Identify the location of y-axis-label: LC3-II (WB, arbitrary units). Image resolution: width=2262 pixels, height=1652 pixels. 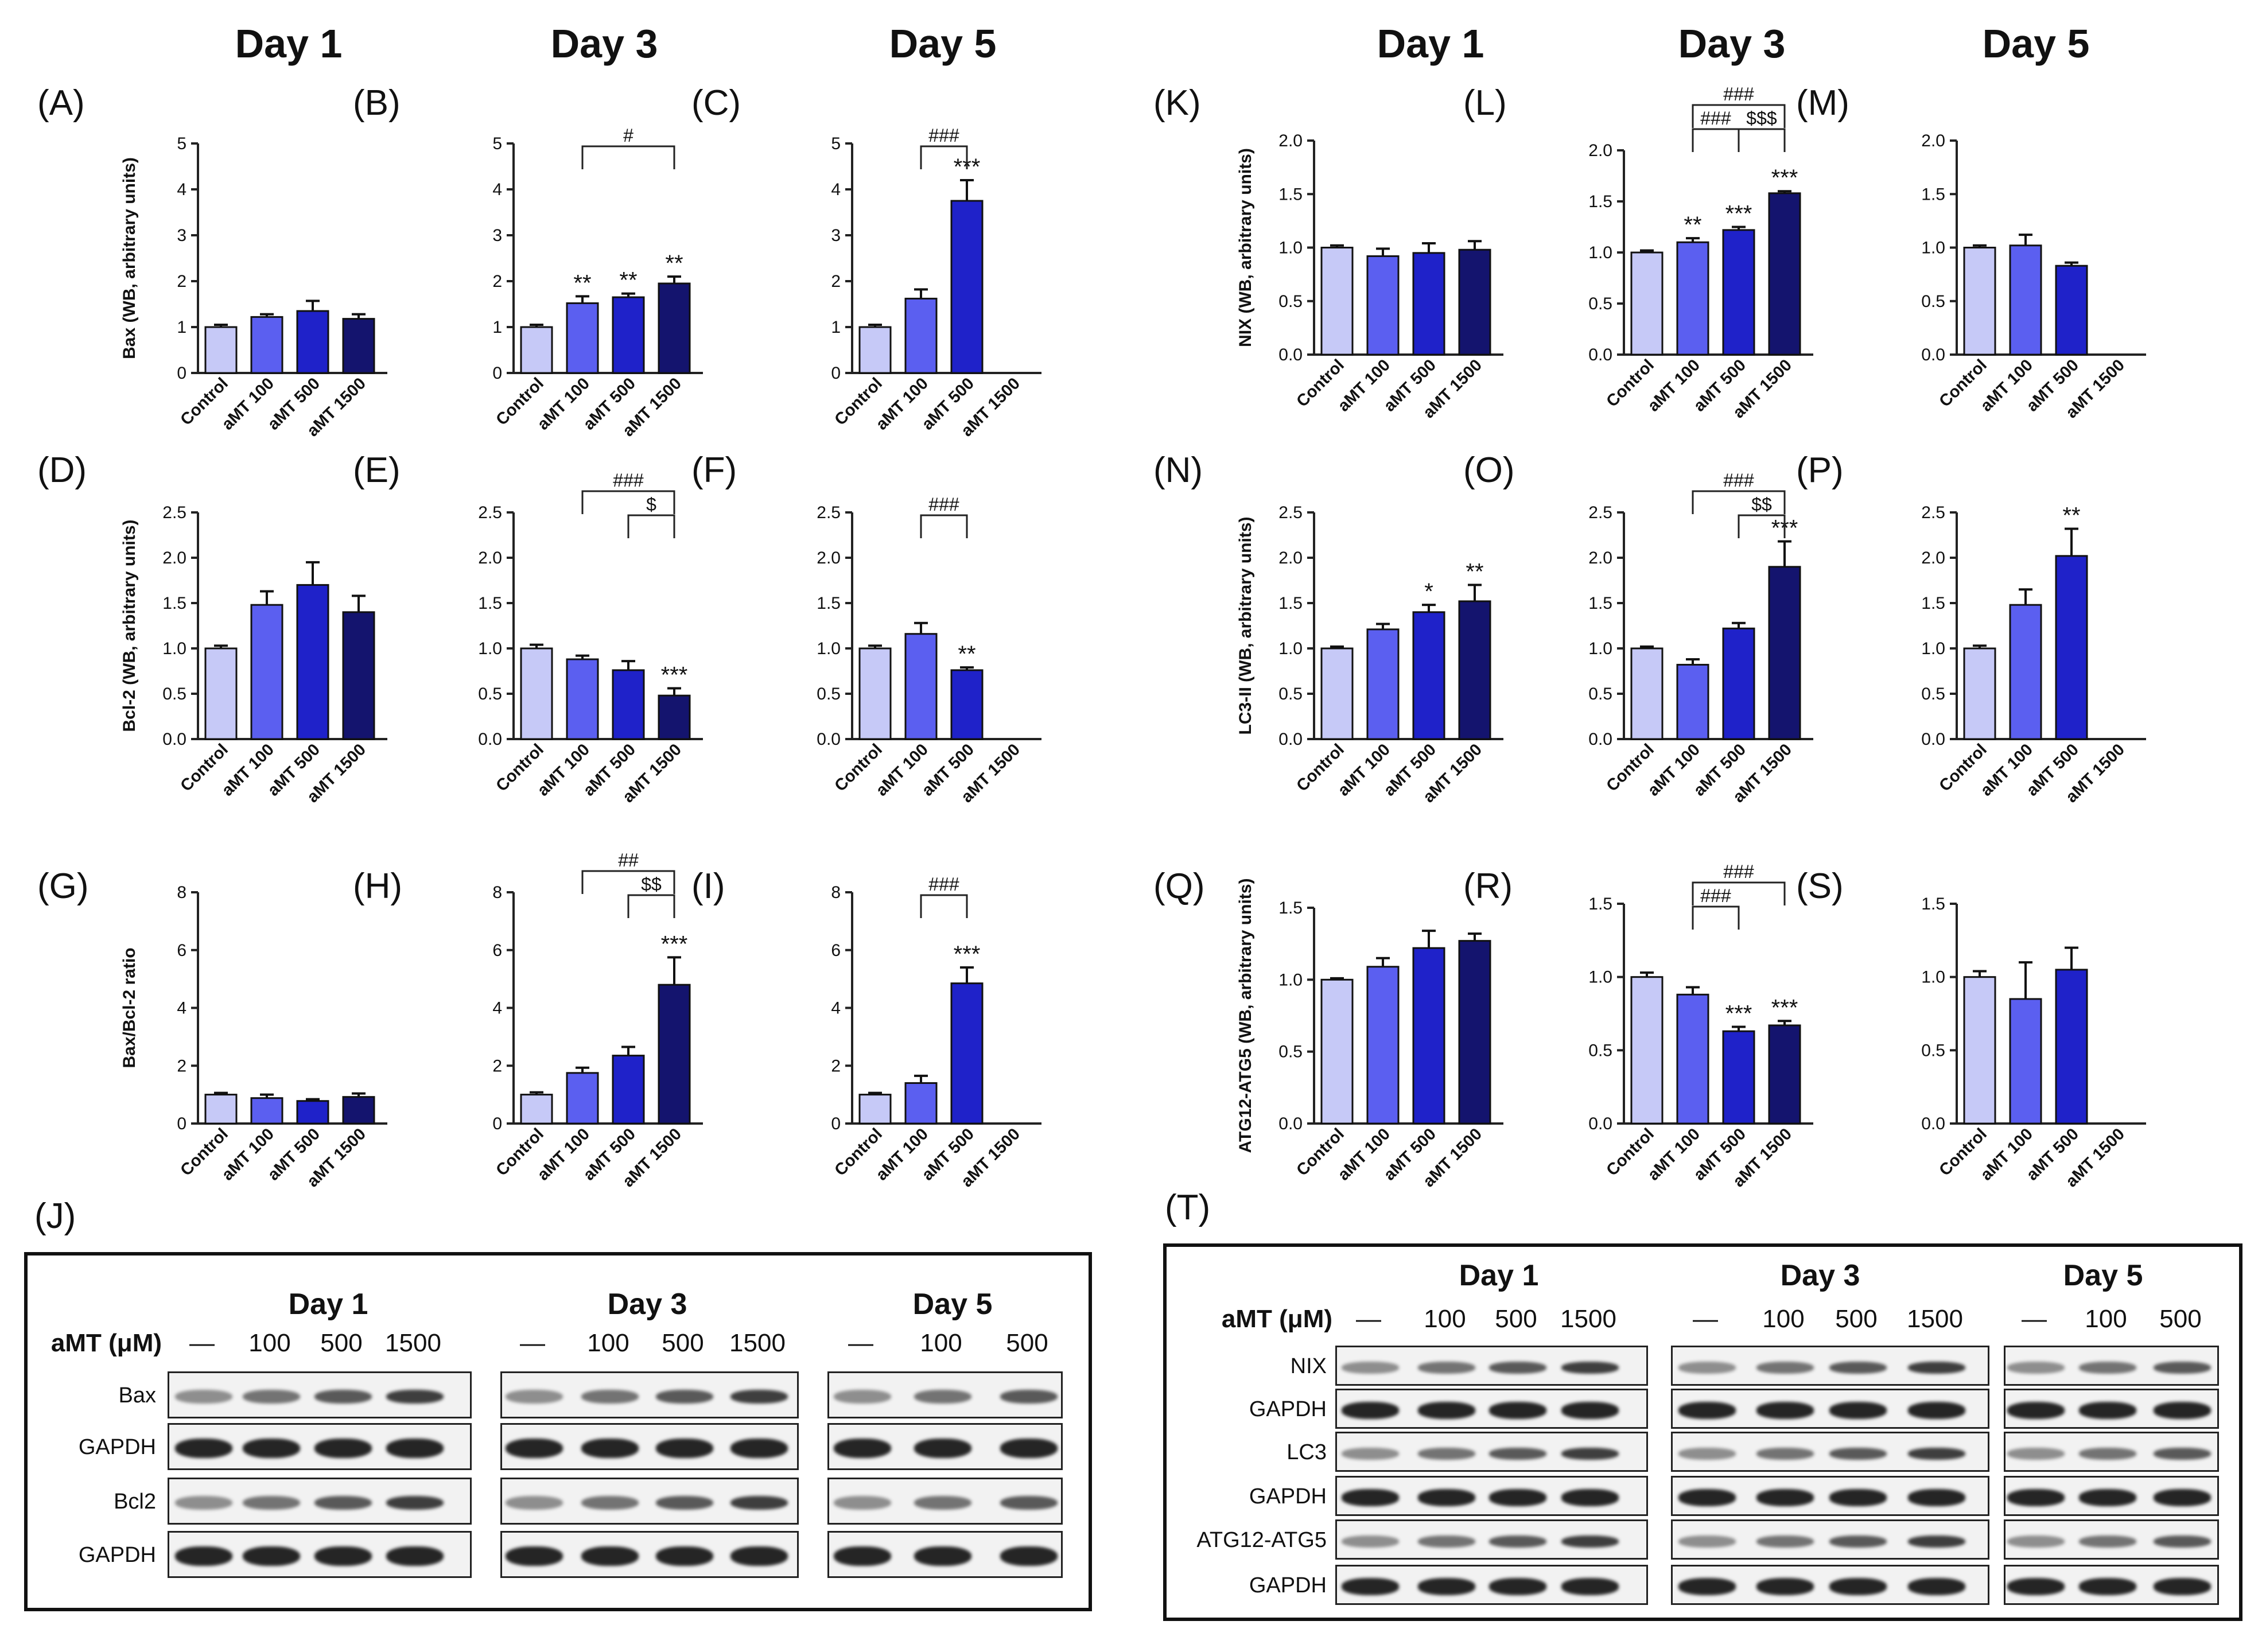
(1245, 625).